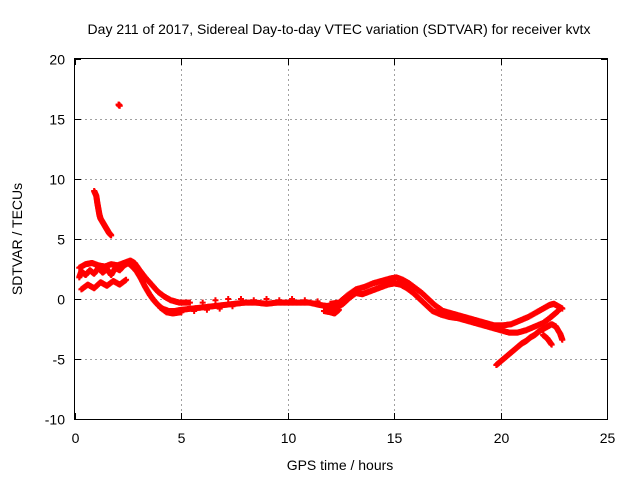 The image size is (640, 480). I want to click on series-outlier, so click(119, 105).